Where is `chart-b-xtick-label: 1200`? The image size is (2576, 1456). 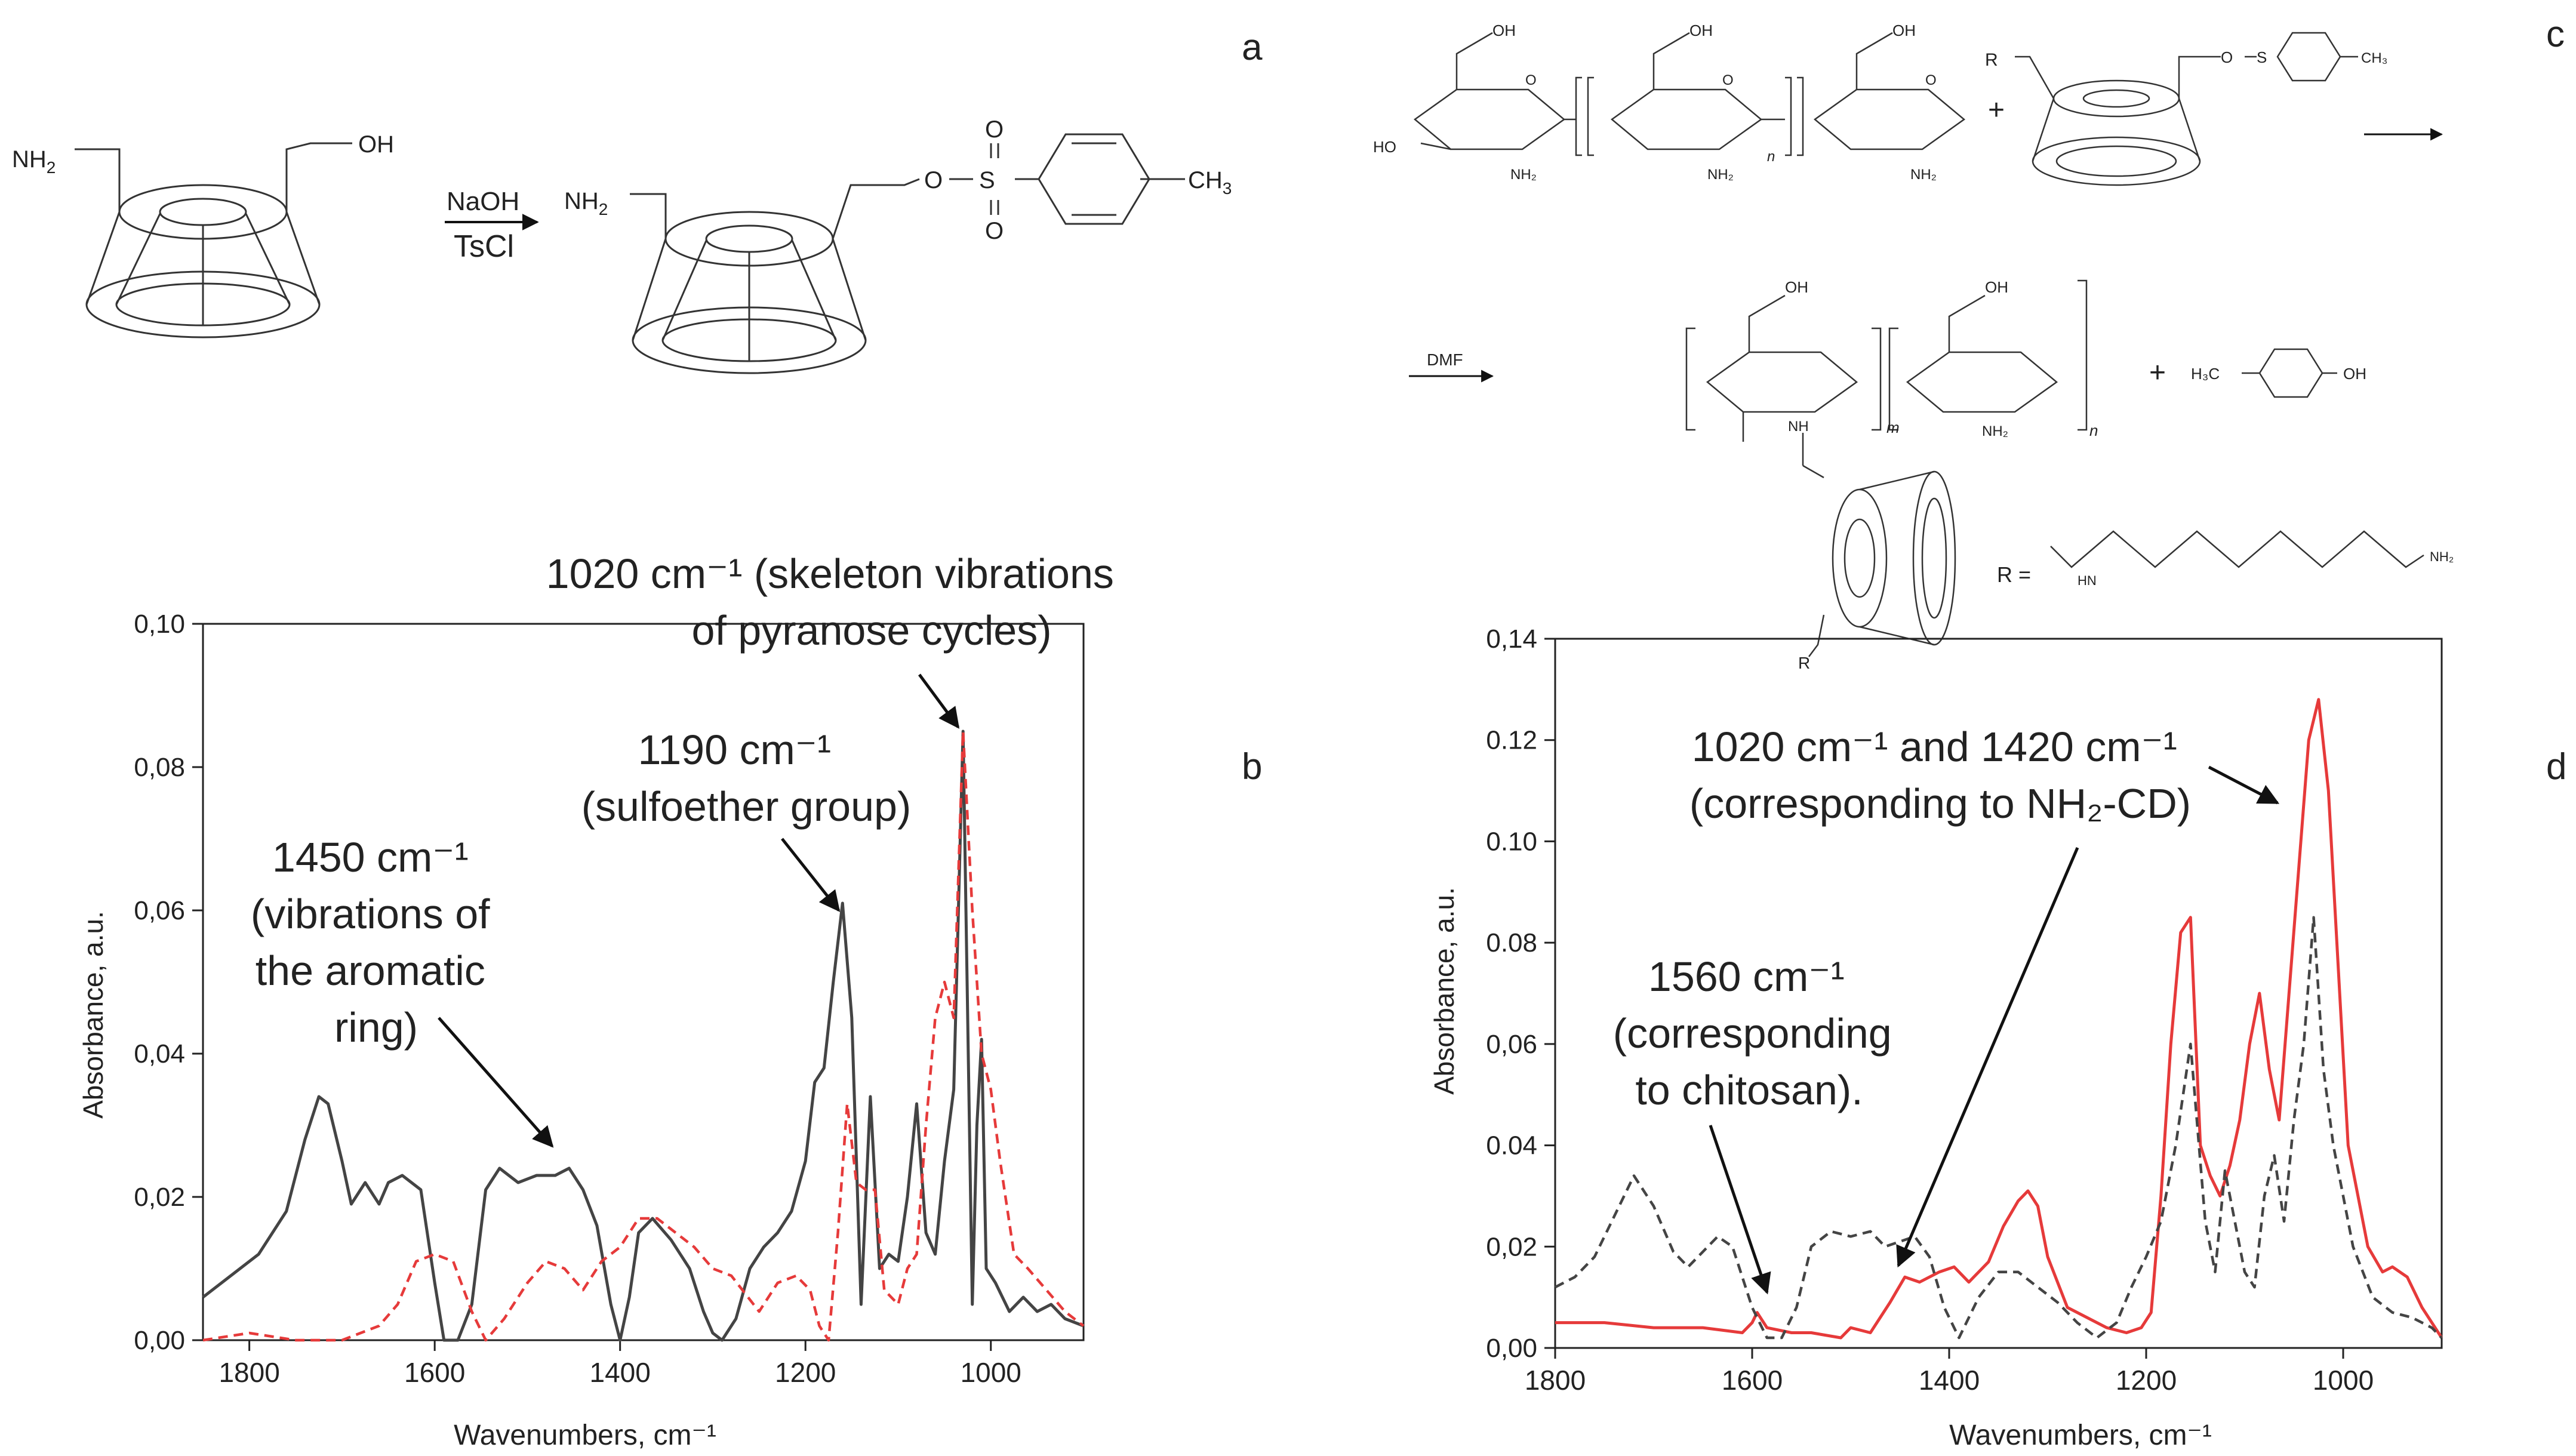 chart-b-xtick-label: 1200 is located at coordinates (805, 1372).